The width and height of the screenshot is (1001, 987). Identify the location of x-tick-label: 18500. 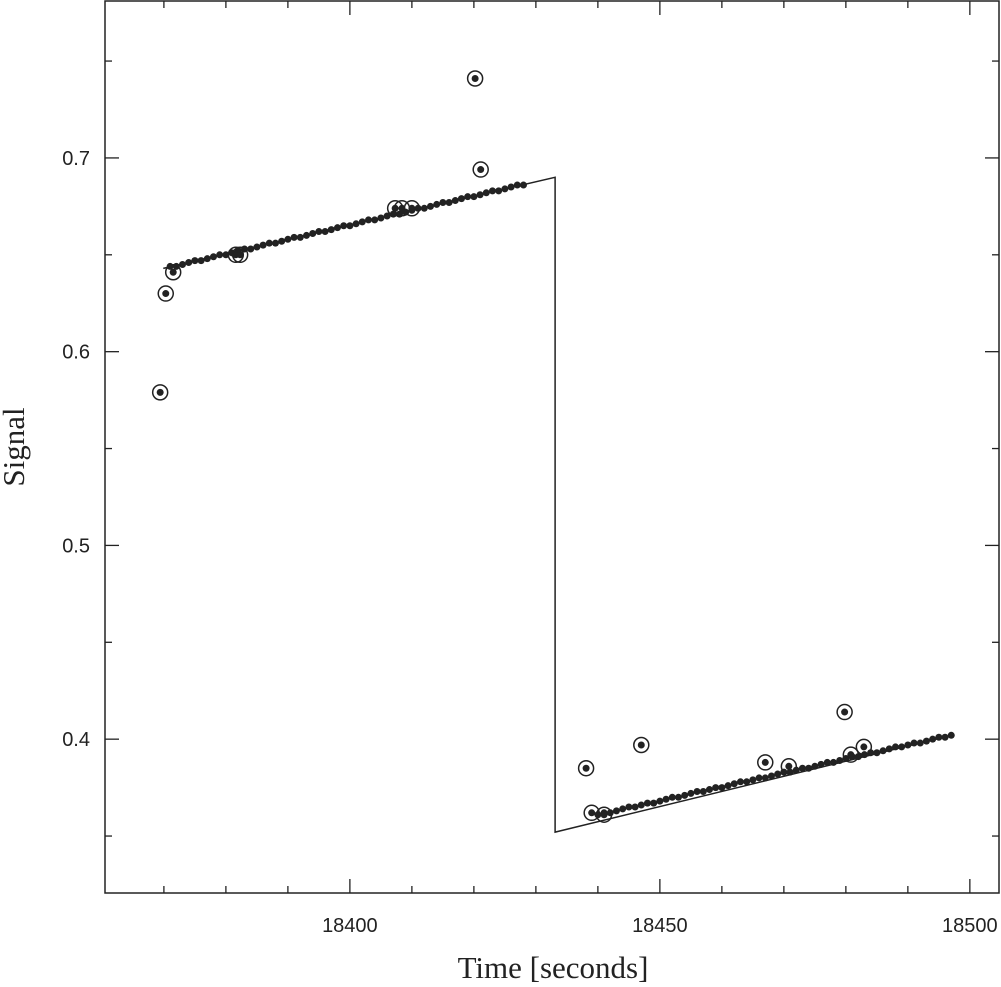
(970, 926).